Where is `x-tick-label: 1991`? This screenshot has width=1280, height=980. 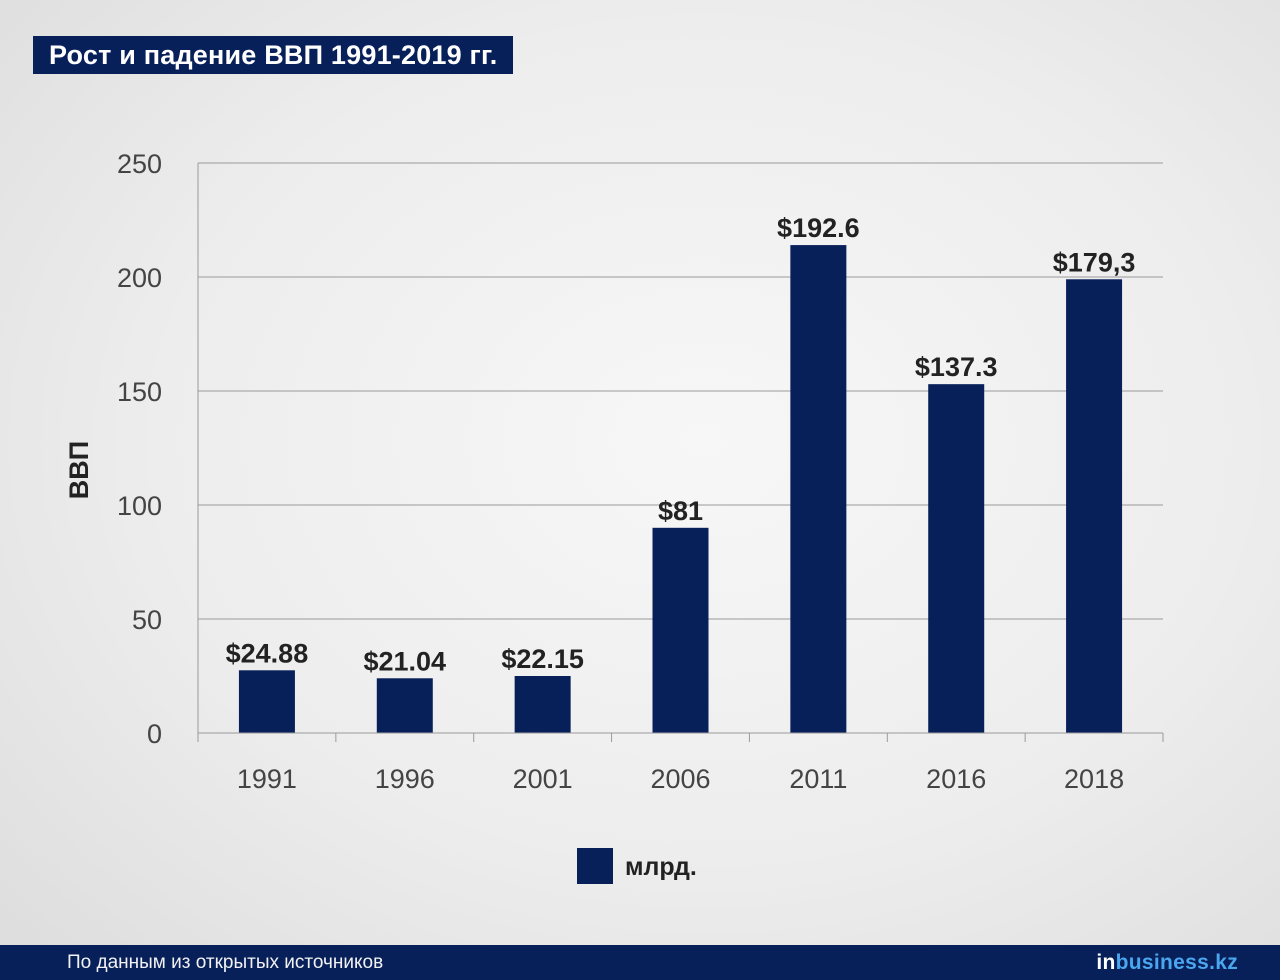 x-tick-label: 1991 is located at coordinates (267, 779).